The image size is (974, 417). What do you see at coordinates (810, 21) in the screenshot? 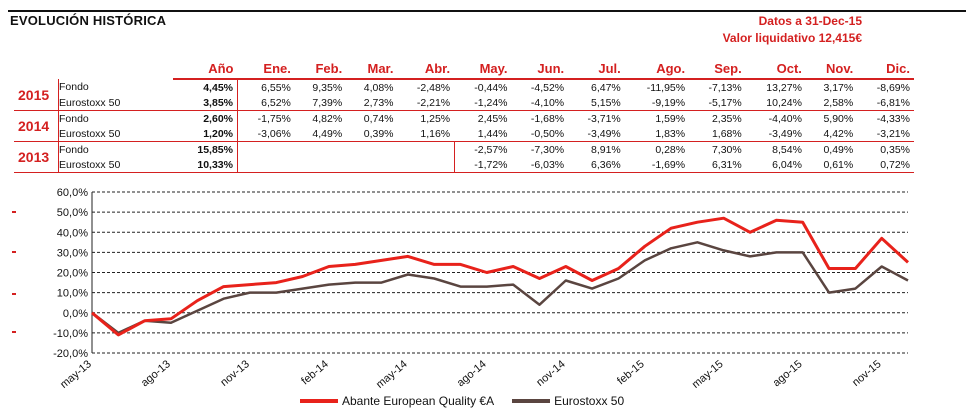
I see `date-line: Datos a 31-Dec-15` at bounding box center [810, 21].